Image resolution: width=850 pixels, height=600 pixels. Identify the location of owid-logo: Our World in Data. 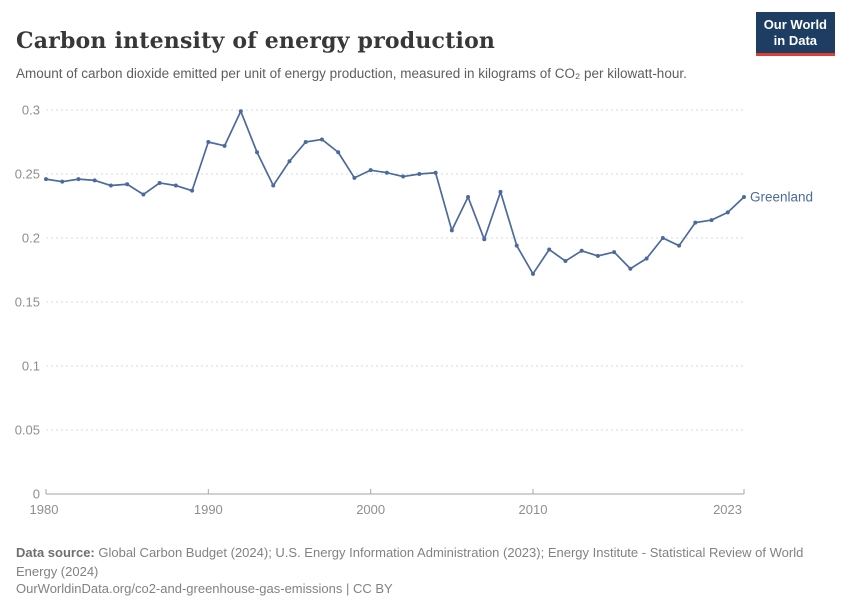
(795, 34).